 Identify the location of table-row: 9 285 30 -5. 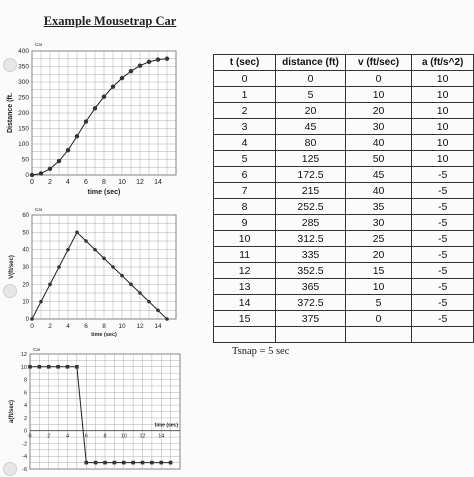
(343, 222).